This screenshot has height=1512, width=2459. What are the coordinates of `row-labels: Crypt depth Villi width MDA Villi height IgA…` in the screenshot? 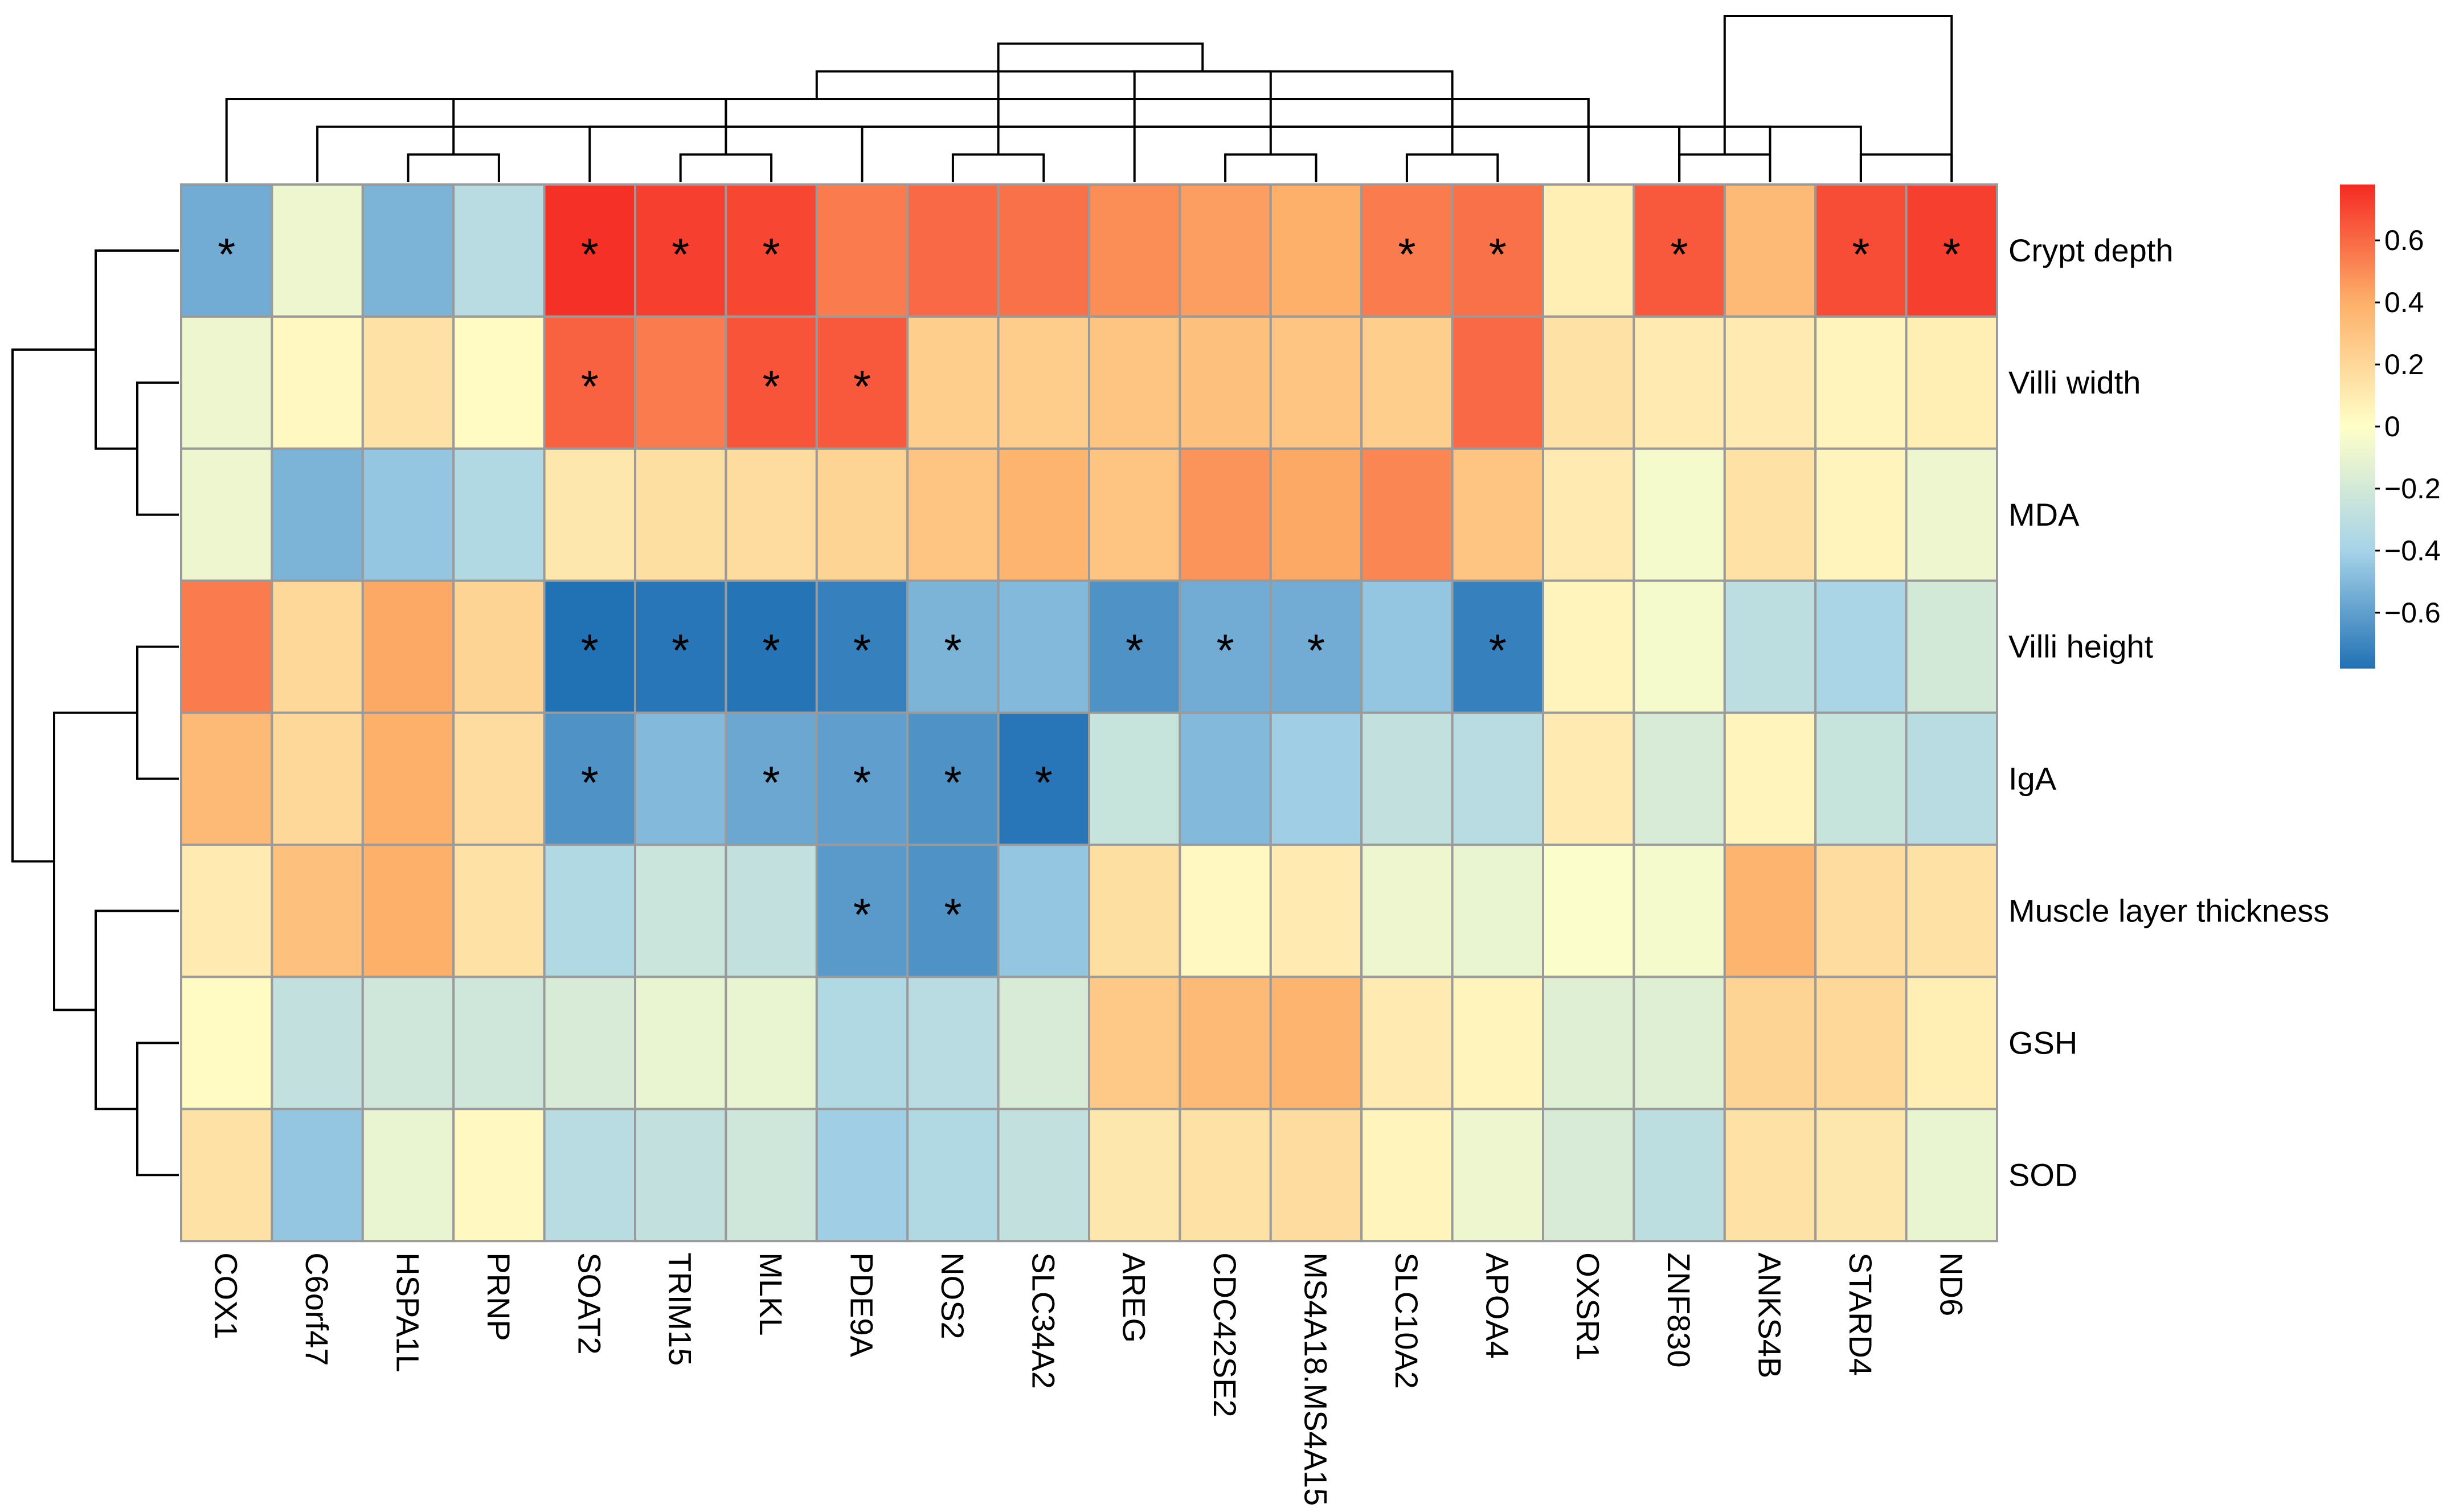 It's located at (2168, 712).